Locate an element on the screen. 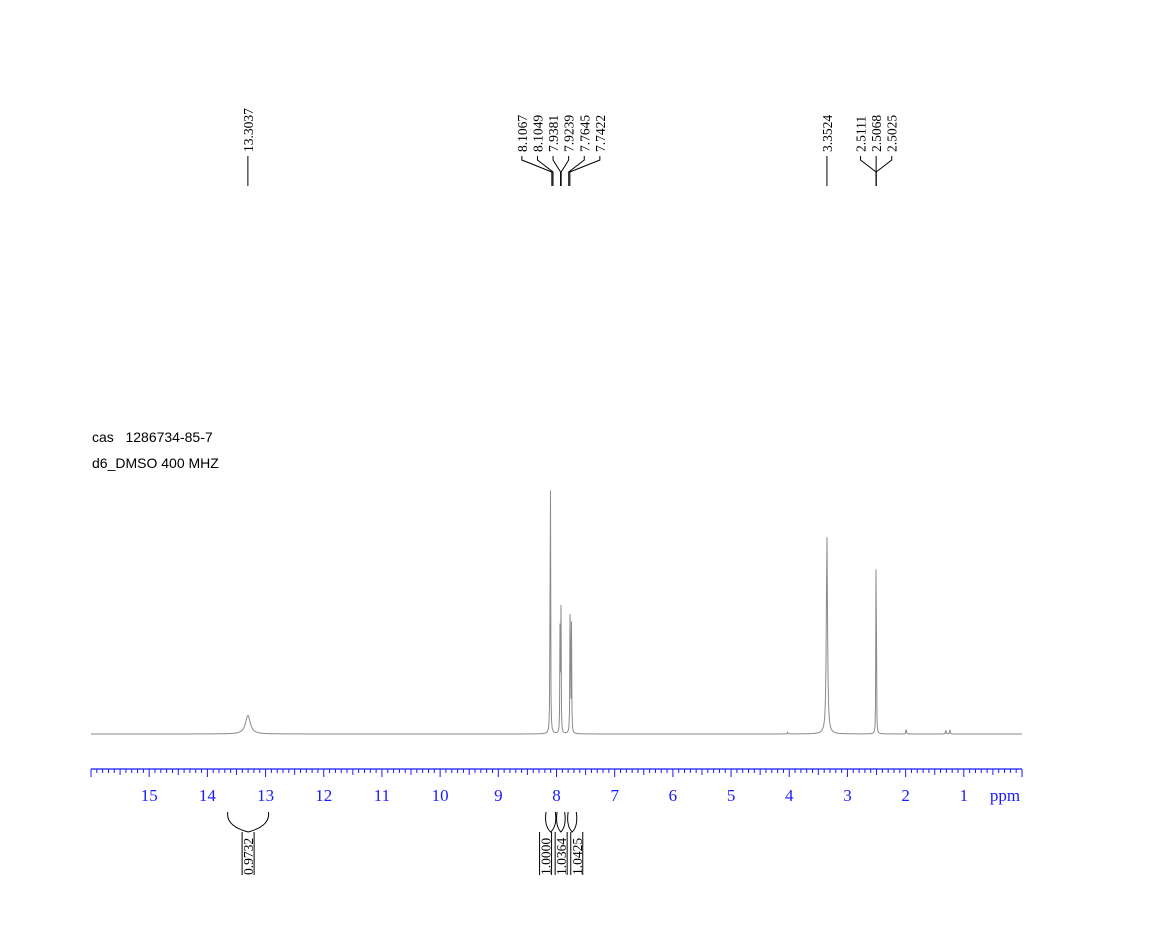 This screenshot has width=1164, height=952. x-tick-label: 15 is located at coordinates (149, 795).